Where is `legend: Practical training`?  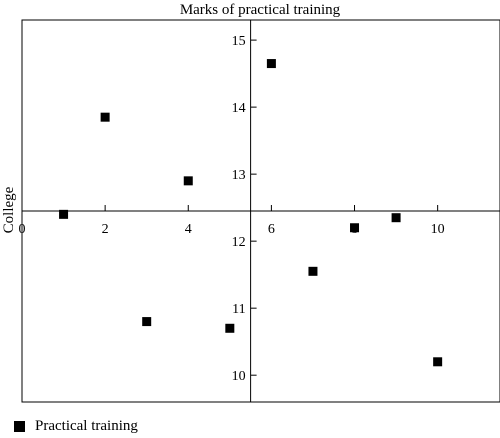 legend: Practical training is located at coordinates (76, 426).